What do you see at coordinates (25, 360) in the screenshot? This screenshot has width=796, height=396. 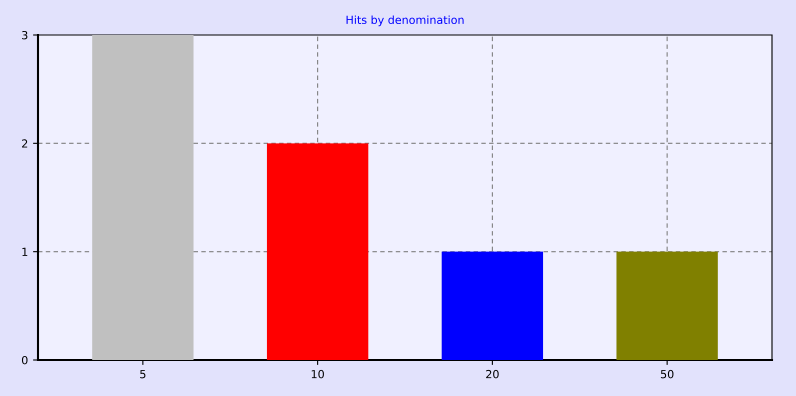 I see `y-tick-label: 0` at bounding box center [25, 360].